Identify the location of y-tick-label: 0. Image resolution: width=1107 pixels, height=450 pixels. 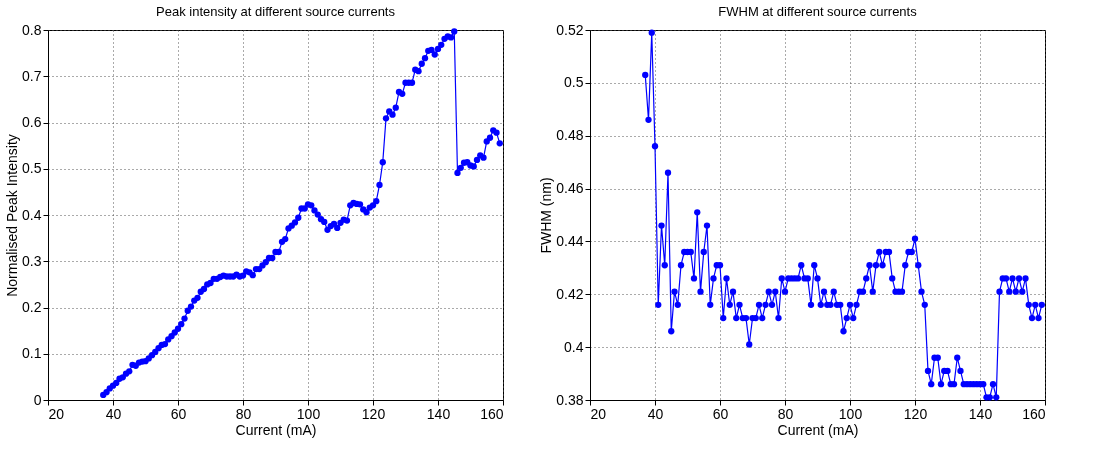
(37, 399).